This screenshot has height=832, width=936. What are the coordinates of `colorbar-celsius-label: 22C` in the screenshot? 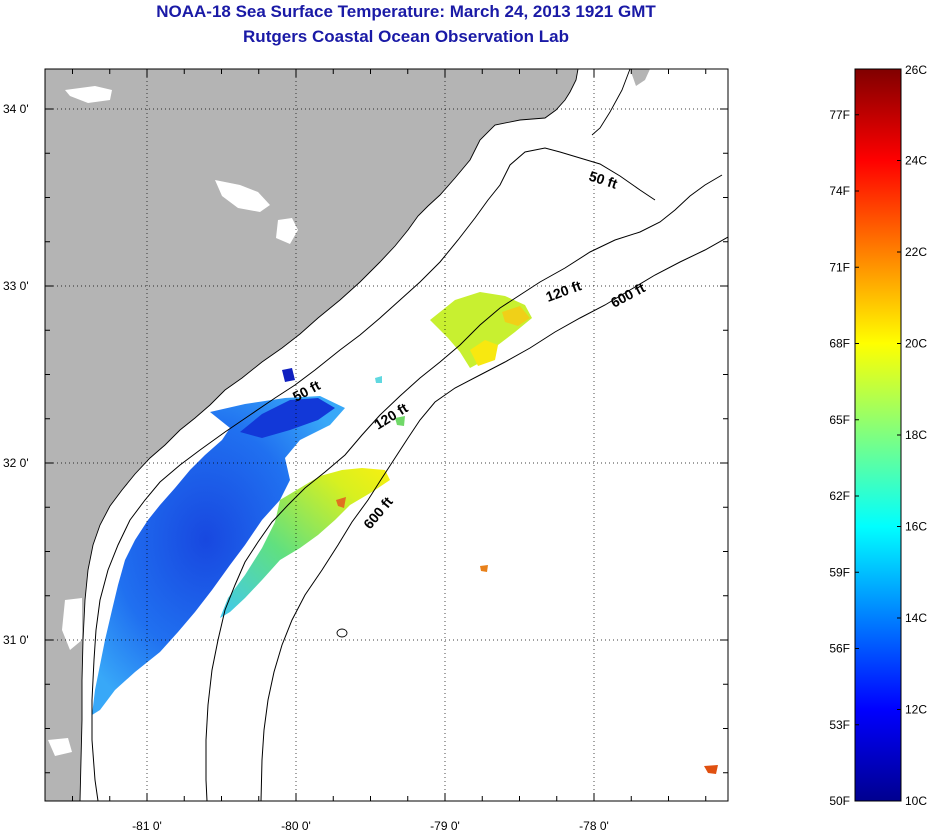 It's located at (916, 252).